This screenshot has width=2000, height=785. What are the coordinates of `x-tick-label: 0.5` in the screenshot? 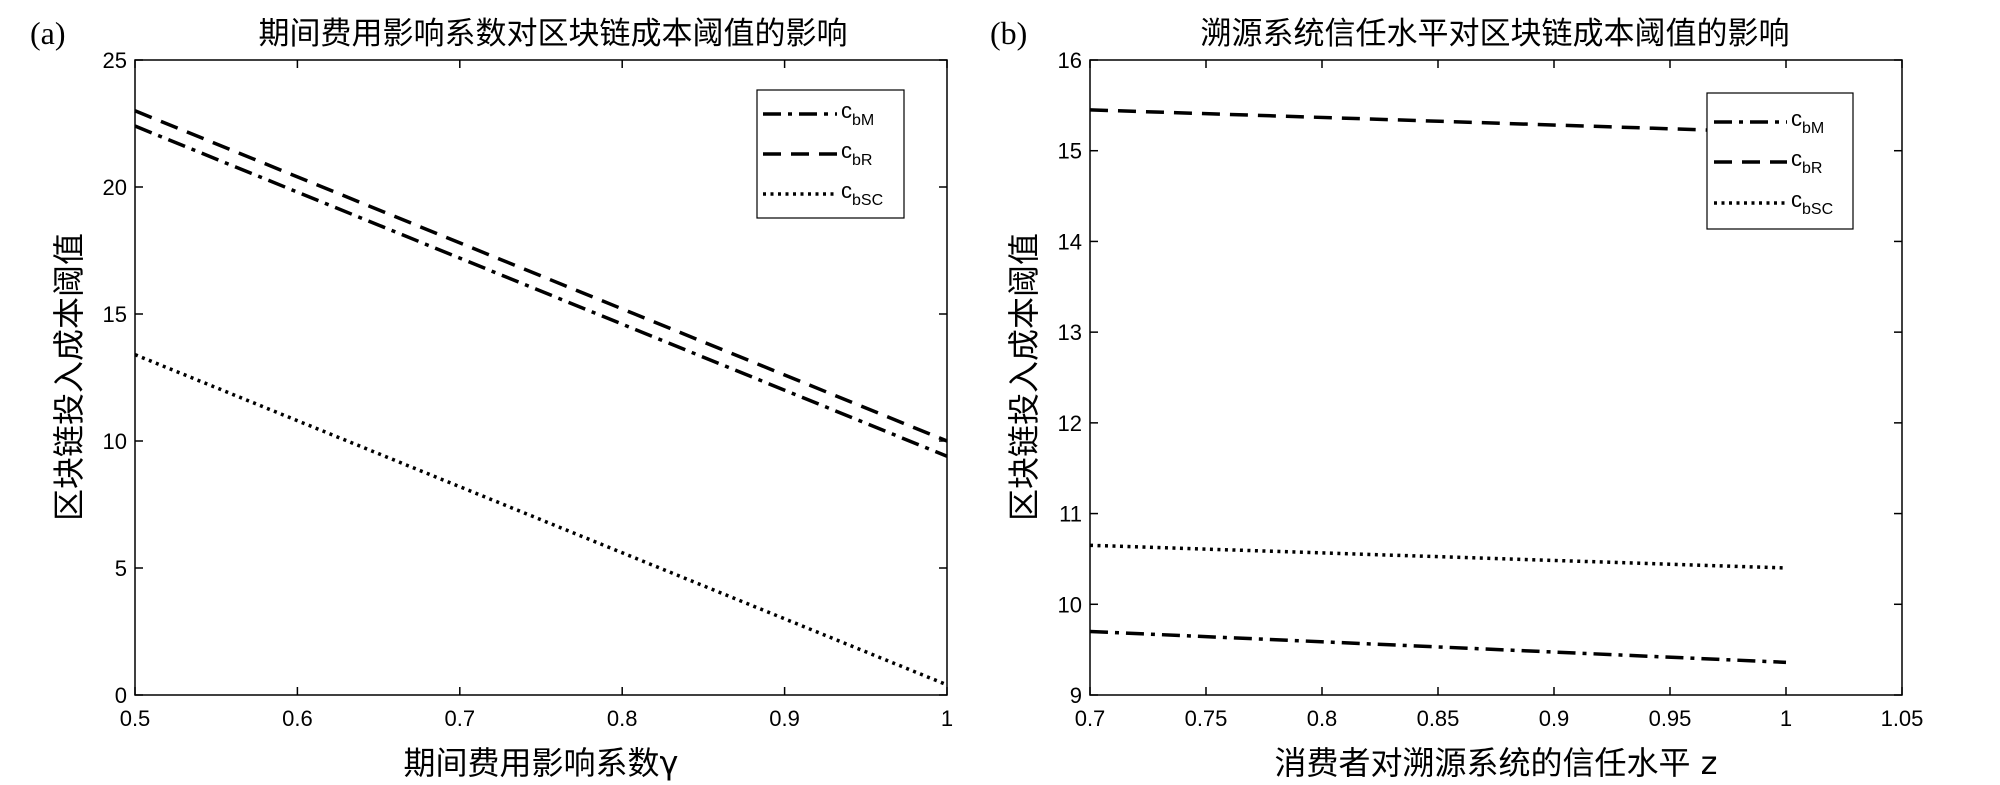 It's located at (135, 718).